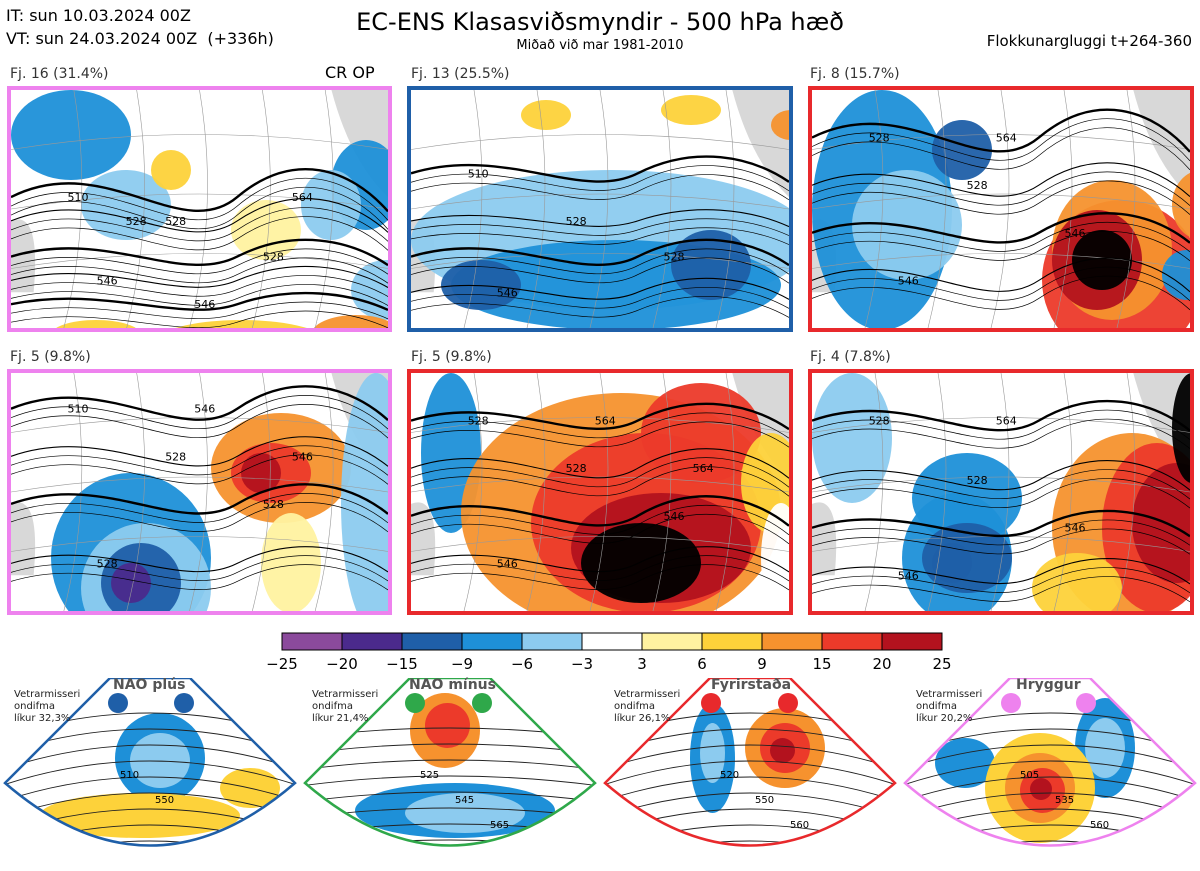 Image resolution: width=1200 pixels, height=871 pixels. What do you see at coordinates (452, 685) in the screenshot?
I see `regime-title-nao-minus: NAO mínus` at bounding box center [452, 685].